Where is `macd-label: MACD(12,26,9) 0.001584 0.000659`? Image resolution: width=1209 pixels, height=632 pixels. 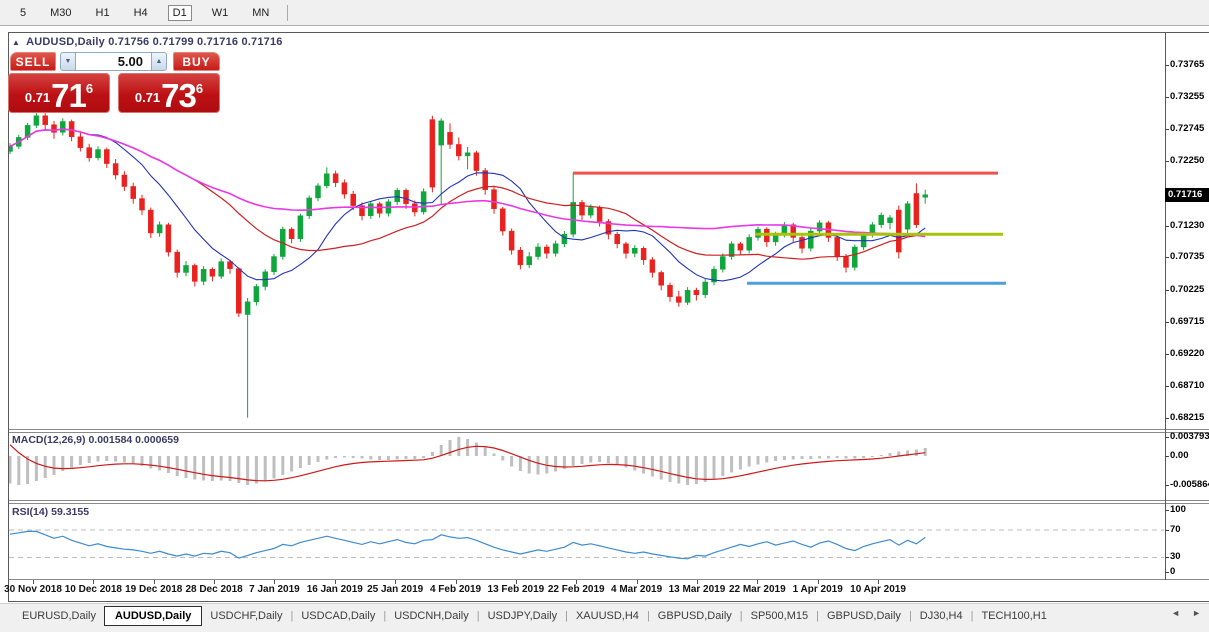 macd-label: MACD(12,26,9) 0.001584 0.000659 is located at coordinates (95, 440).